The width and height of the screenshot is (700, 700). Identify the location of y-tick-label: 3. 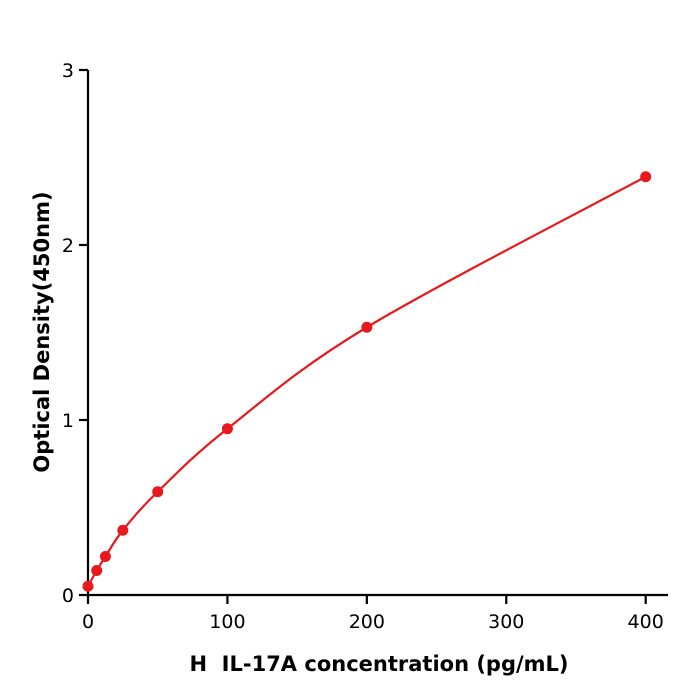
(68, 71).